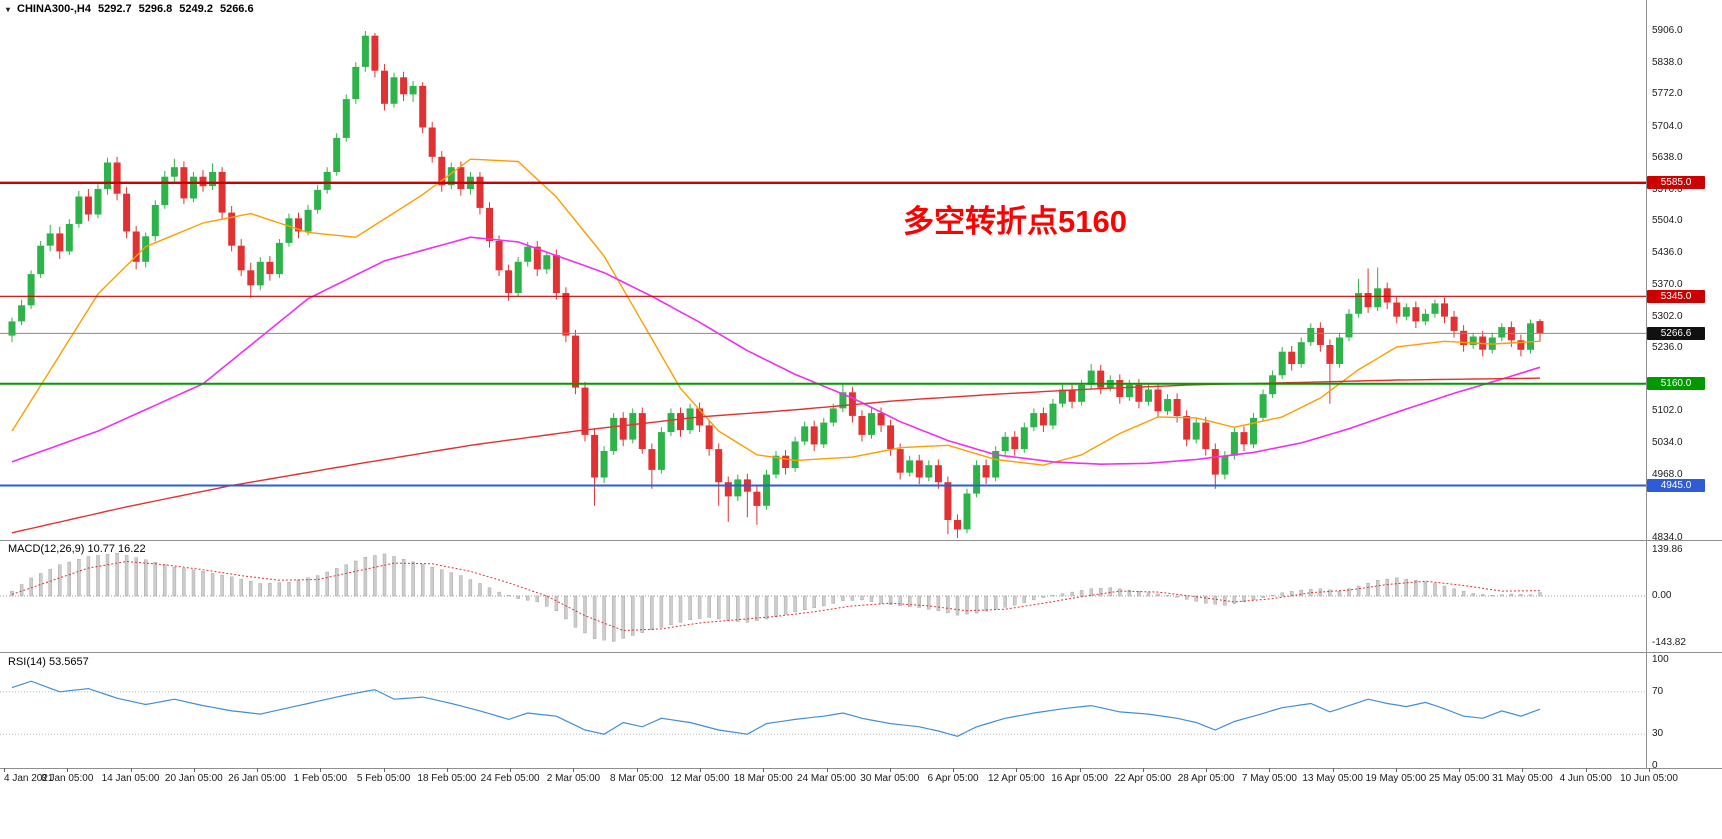 The image size is (1722, 839). I want to click on price-level-badge: 4945.0, so click(1676, 485).